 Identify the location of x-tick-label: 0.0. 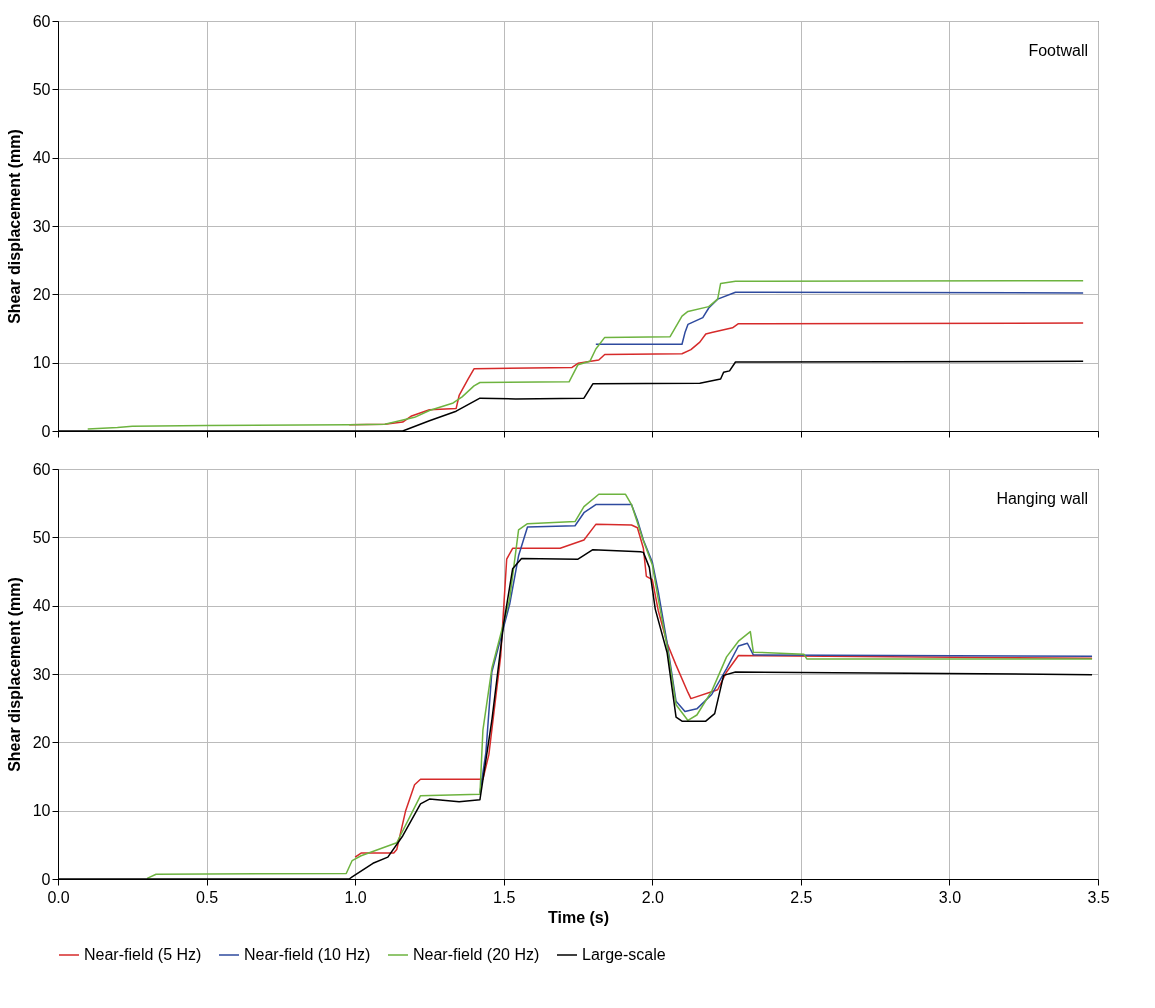
(58, 897).